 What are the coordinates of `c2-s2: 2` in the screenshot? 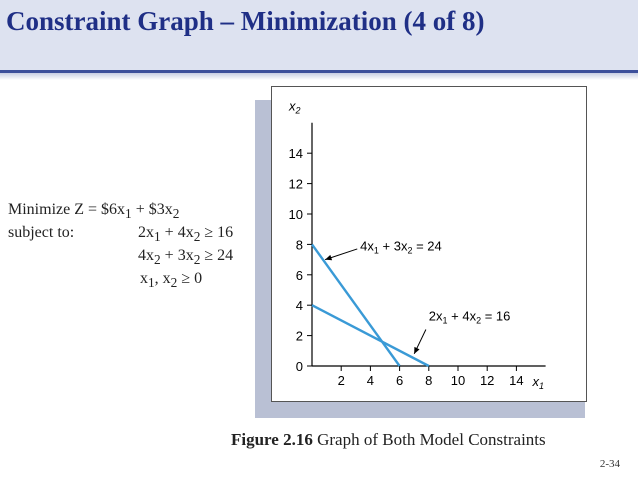 It's located at (197, 260).